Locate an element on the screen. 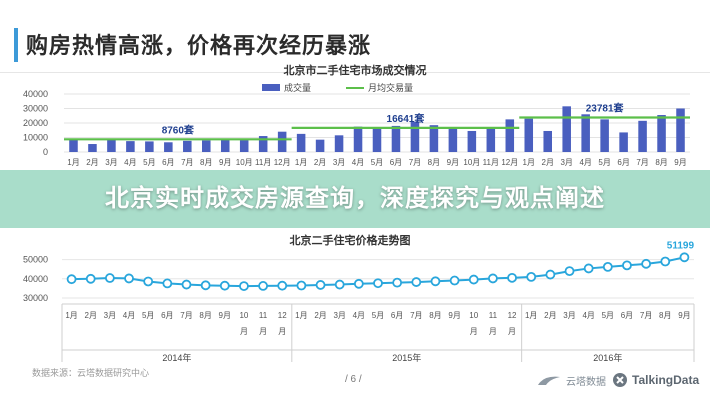 This screenshot has height=400, width=710. bar-5月 is located at coordinates (149, 146).